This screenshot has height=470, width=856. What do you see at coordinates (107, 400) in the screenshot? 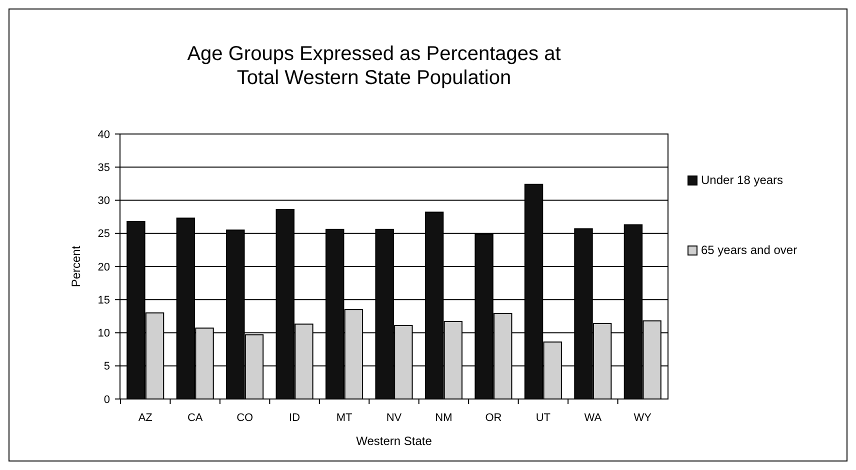
I see `y-tick-label: 0` at bounding box center [107, 400].